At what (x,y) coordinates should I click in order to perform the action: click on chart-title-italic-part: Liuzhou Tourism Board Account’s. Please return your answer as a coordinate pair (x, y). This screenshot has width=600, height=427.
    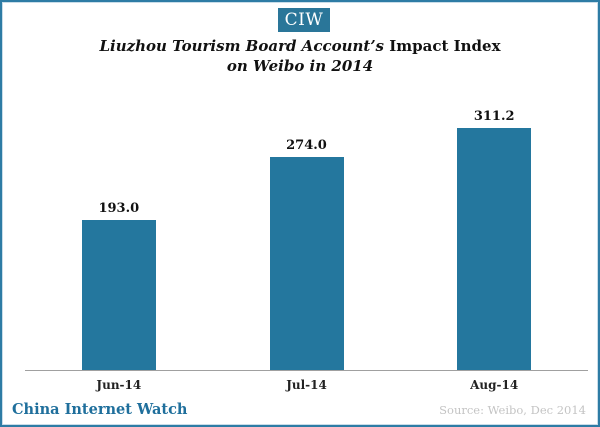
    Looking at the image, I should click on (241, 46).